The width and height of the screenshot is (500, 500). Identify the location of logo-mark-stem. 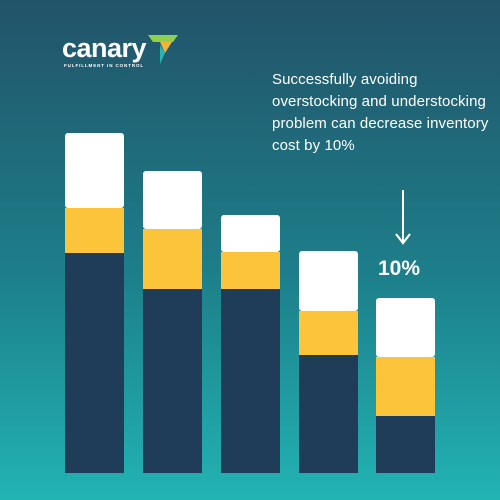
(162, 54).